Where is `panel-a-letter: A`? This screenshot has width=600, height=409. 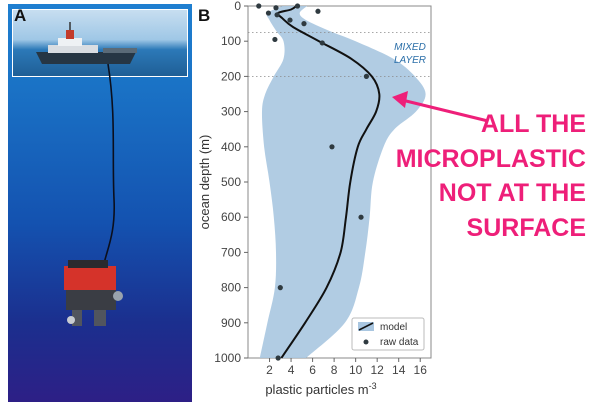 panel-a-letter: A is located at coordinates (20, 15).